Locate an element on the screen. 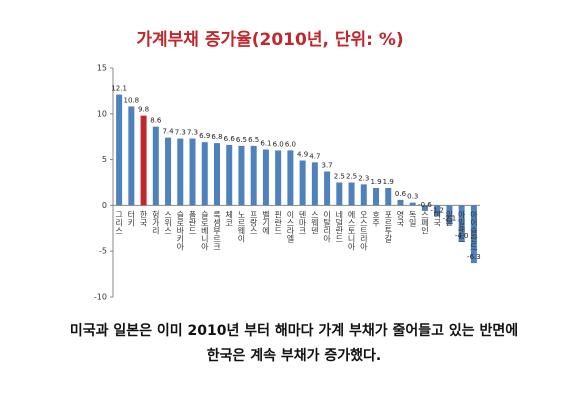 The height and width of the screenshot is (406, 588). x-tick-label: 영국 is located at coordinates (400, 218).